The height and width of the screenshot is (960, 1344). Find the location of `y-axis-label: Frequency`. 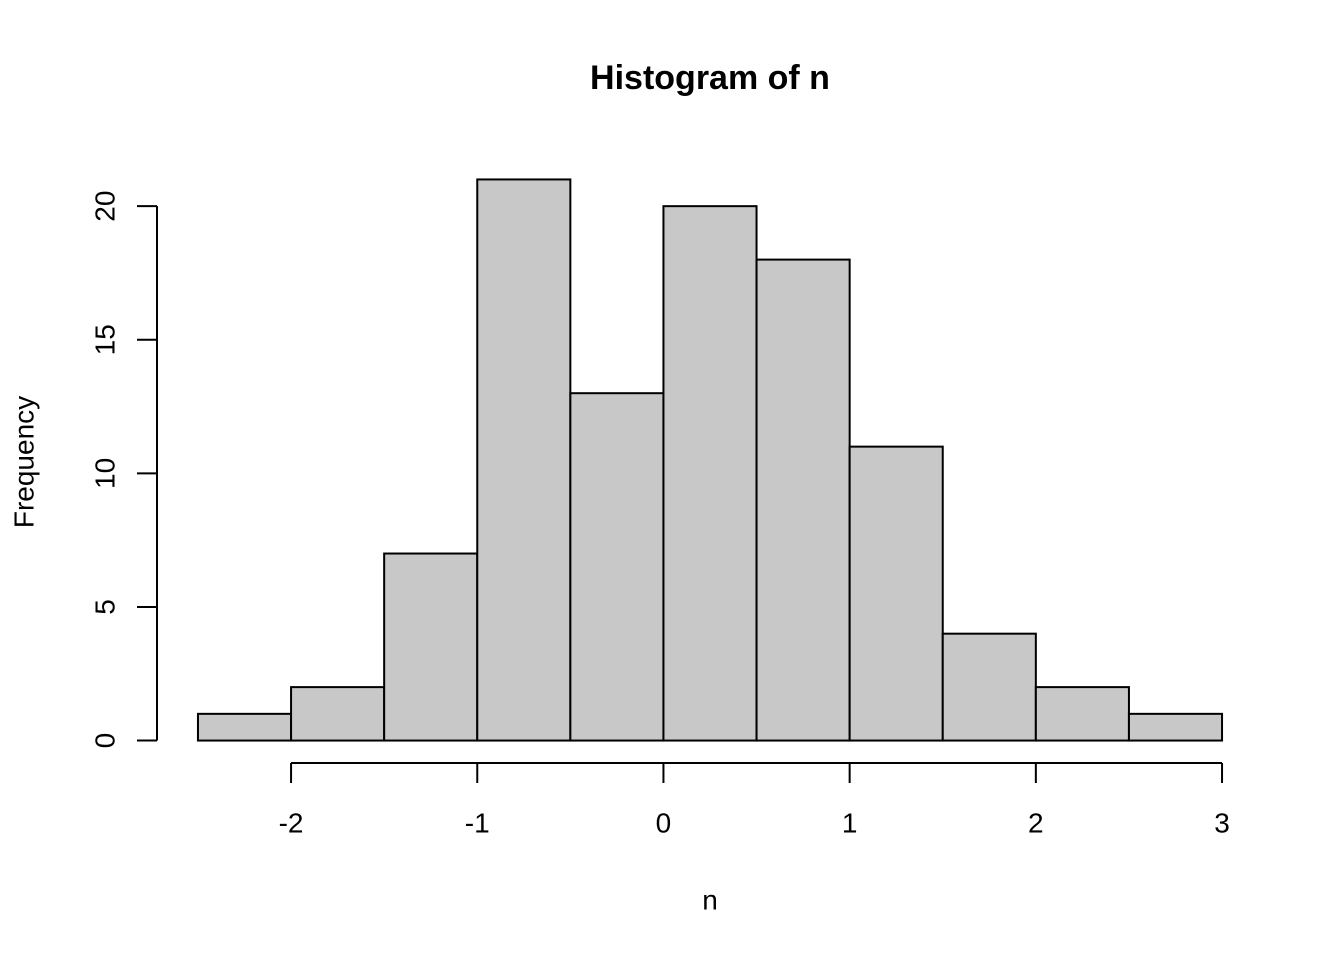

y-axis-label: Frequency is located at coordinates (23, 462).